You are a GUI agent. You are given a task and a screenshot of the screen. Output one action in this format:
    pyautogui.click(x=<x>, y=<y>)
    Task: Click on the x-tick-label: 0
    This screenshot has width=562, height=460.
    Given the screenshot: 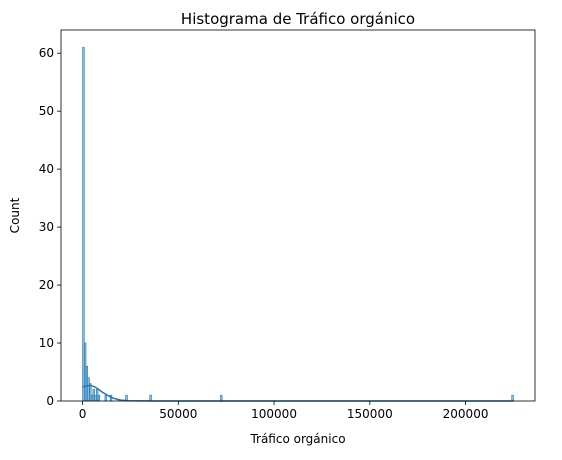 What is the action you would take?
    pyautogui.click(x=83, y=414)
    